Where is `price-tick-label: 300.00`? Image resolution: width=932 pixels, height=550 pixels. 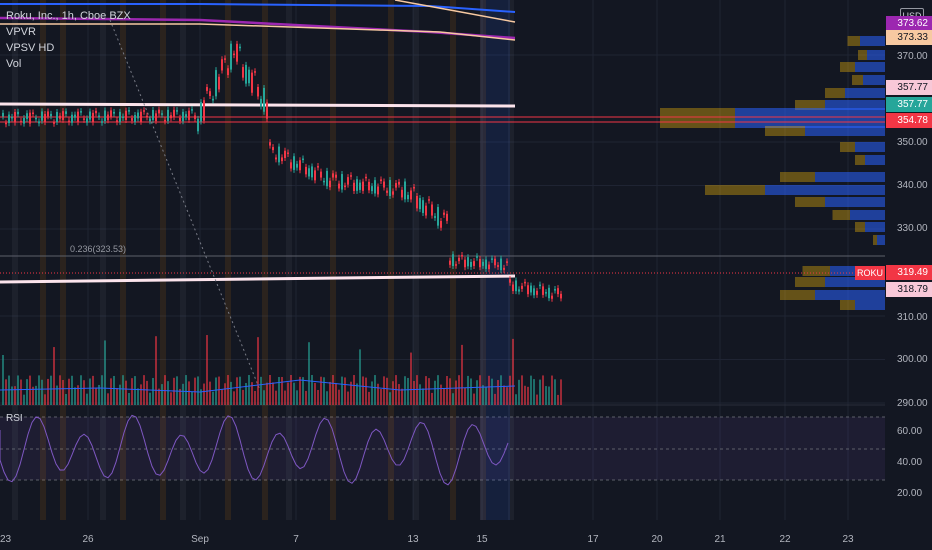
price-tick-label: 300.00 is located at coordinates (912, 359).